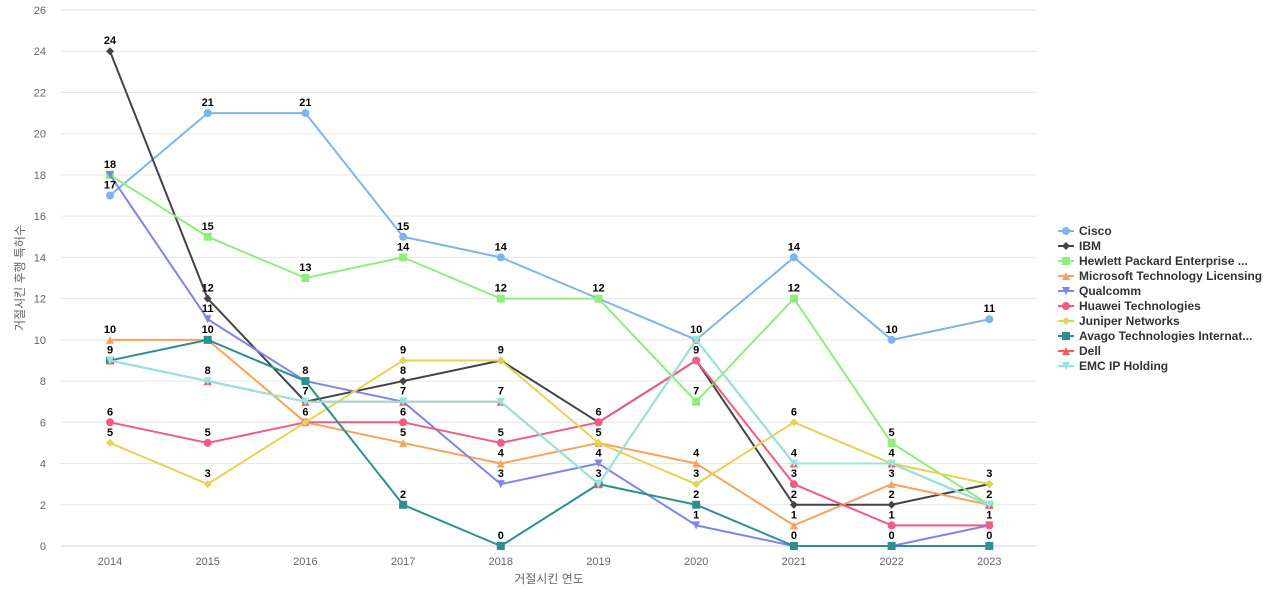  Describe the element at coordinates (549, 579) in the screenshot. I see `x-axis-title: 거절시킨 연도` at that location.